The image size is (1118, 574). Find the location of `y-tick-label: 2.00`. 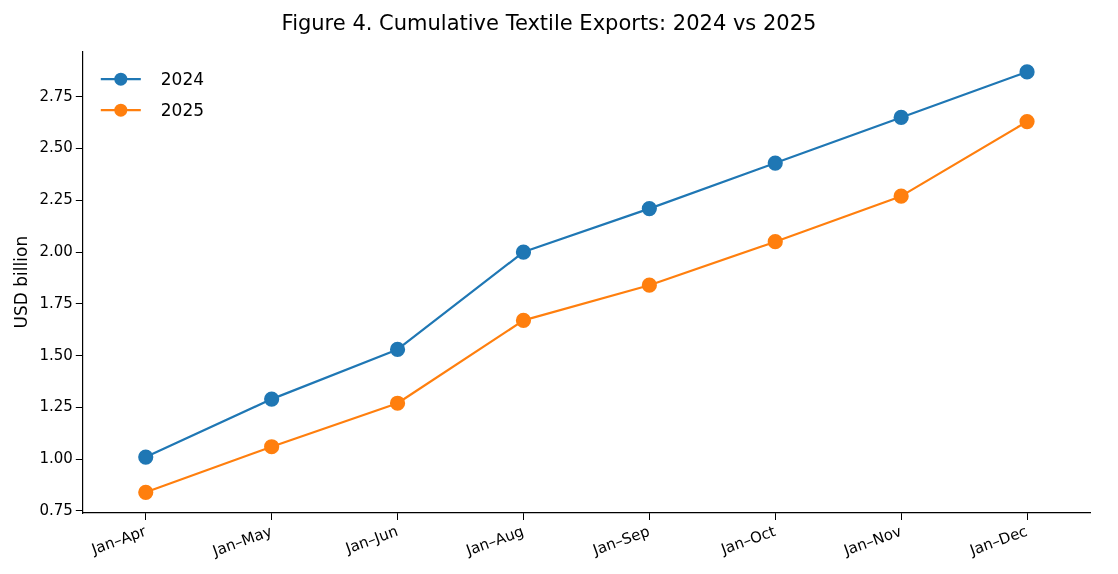

y-tick-label: 2.00 is located at coordinates (56, 250).